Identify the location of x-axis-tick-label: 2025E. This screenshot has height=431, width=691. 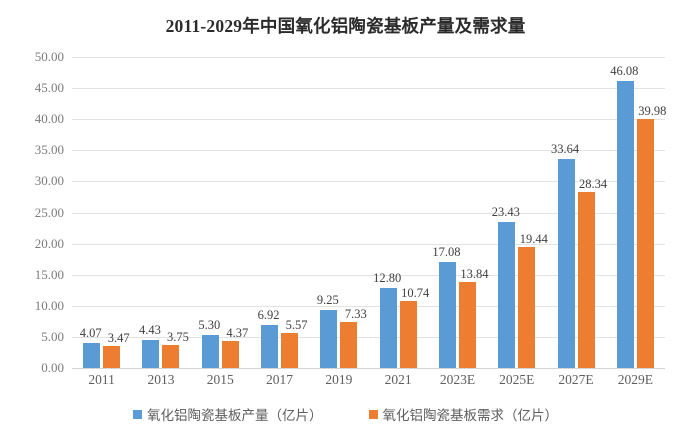
(517, 379).